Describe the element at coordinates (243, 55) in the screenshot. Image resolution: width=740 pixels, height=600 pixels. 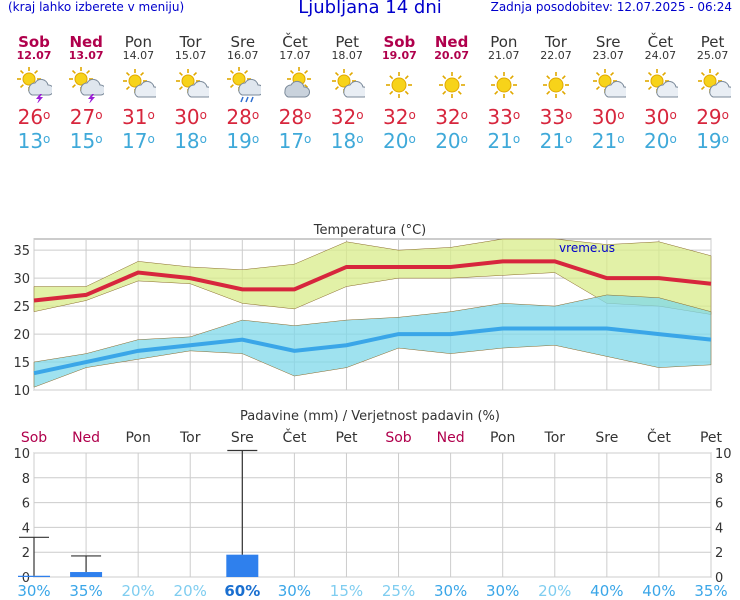
I see `day-date: 16.07` at that location.